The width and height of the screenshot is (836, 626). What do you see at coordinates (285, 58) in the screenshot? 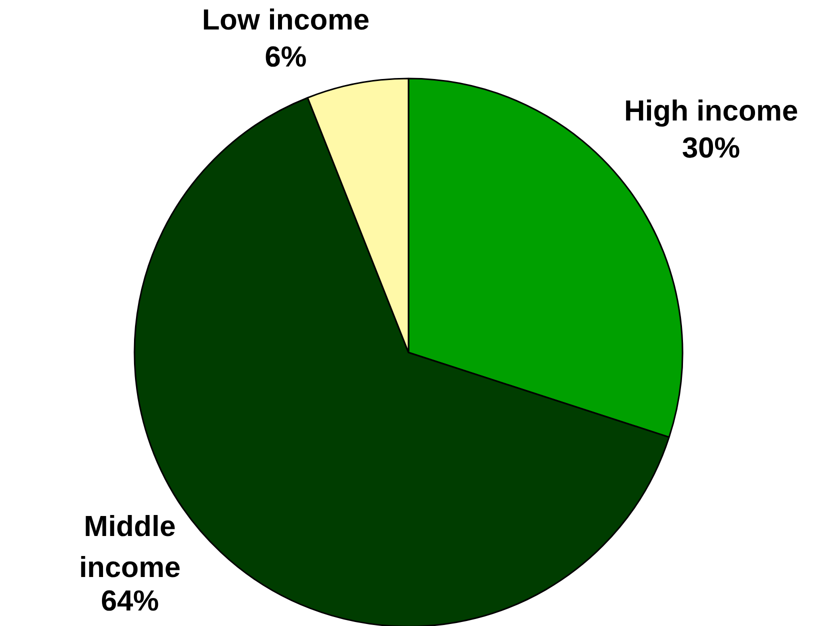
I see `data-label: 6%` at bounding box center [285, 58].